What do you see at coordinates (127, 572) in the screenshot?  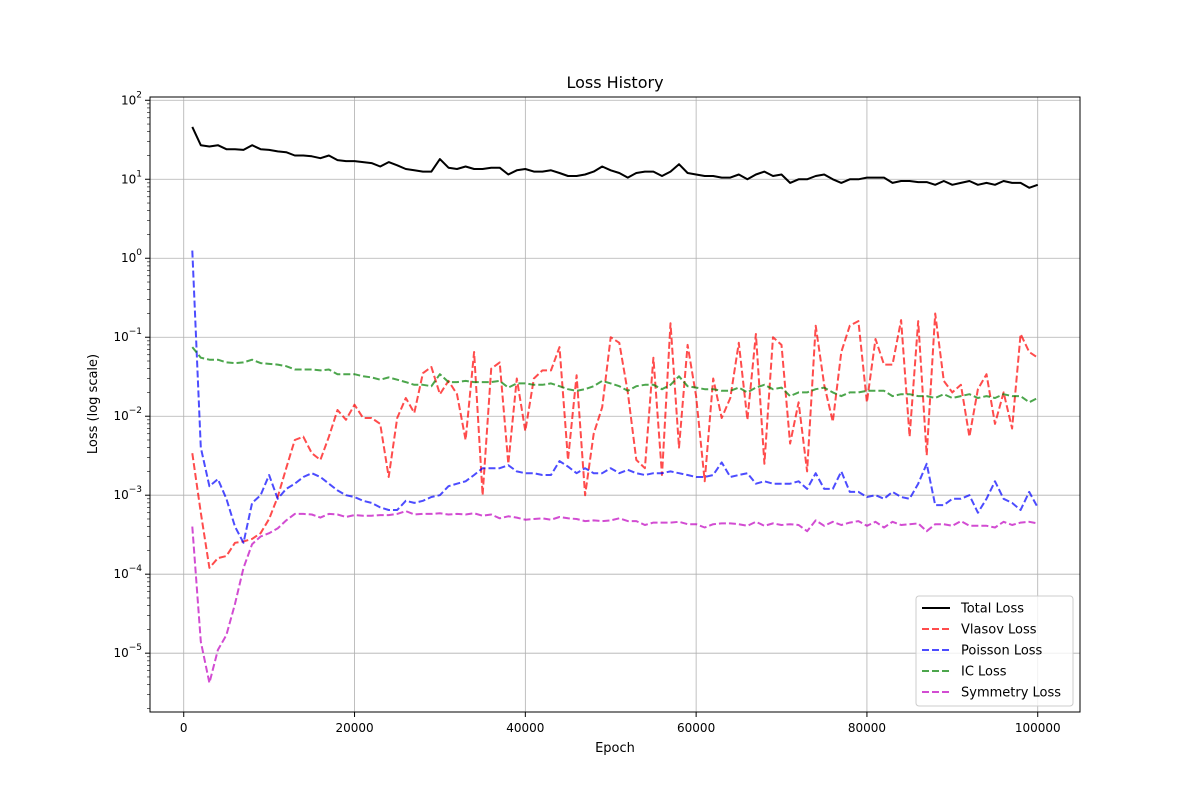 I see `y-tick-label: 10⁻⁴` at bounding box center [127, 572].